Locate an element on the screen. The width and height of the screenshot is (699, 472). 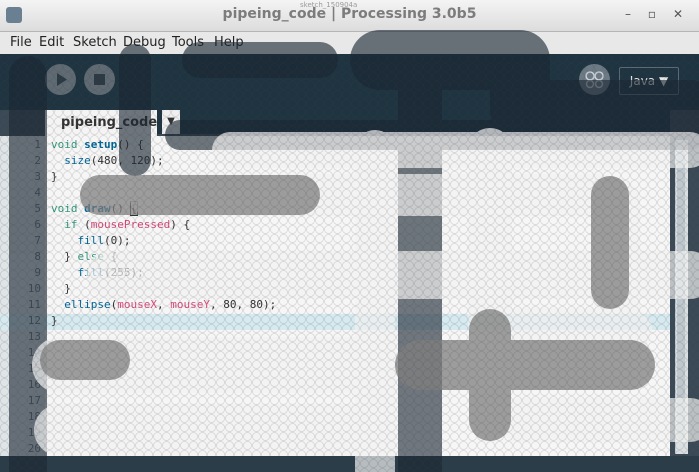
close-button: ✕ is located at coordinates (678, 14).